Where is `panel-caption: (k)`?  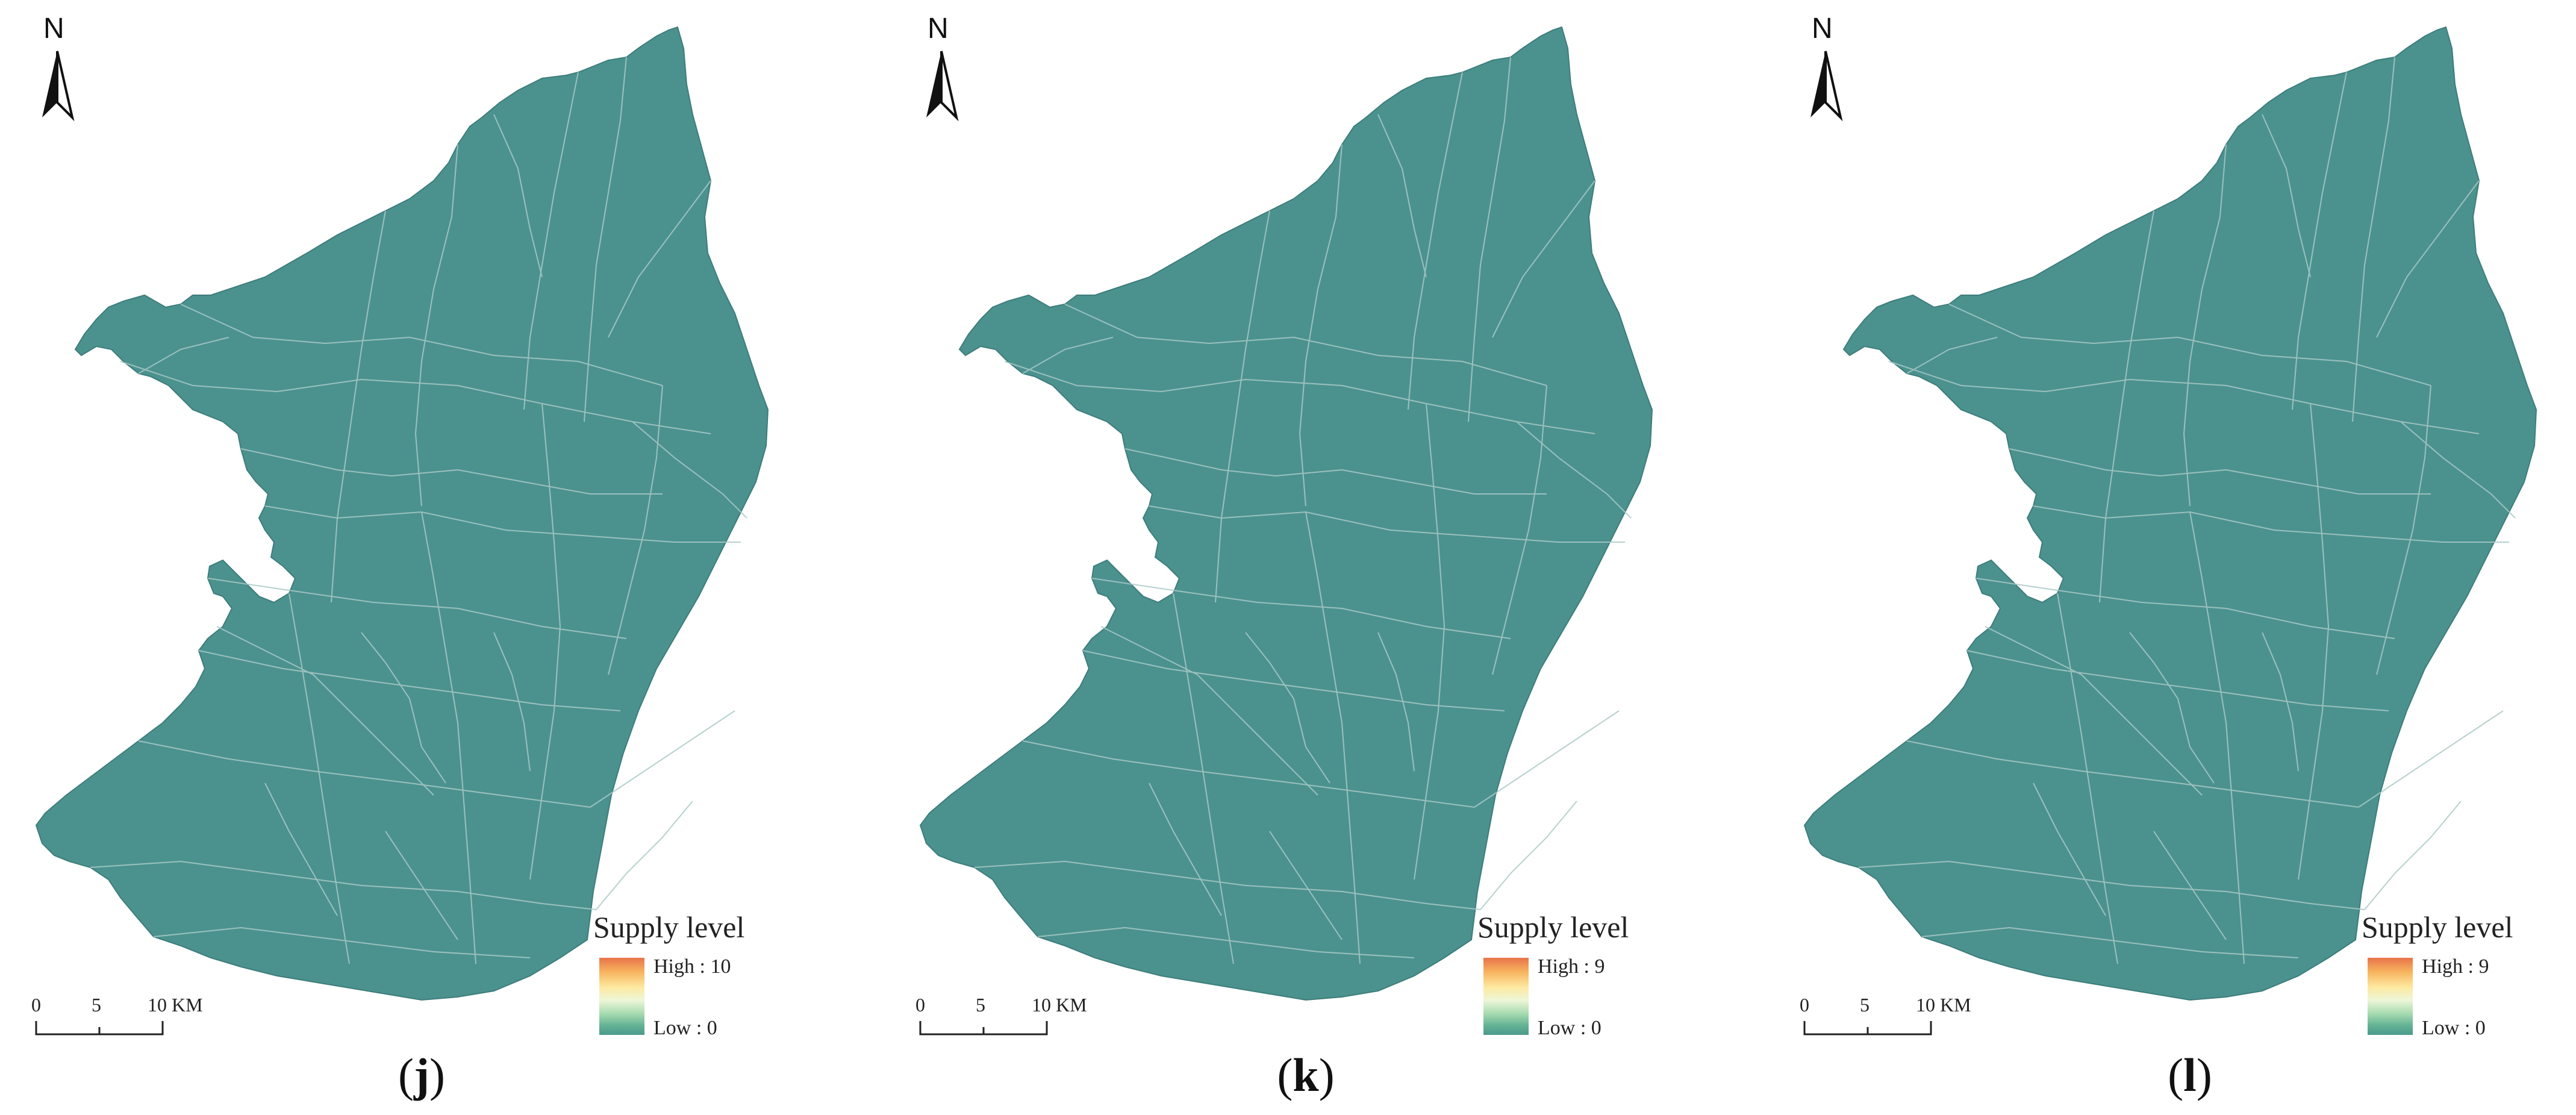
panel-caption: (k) is located at coordinates (1306, 1075).